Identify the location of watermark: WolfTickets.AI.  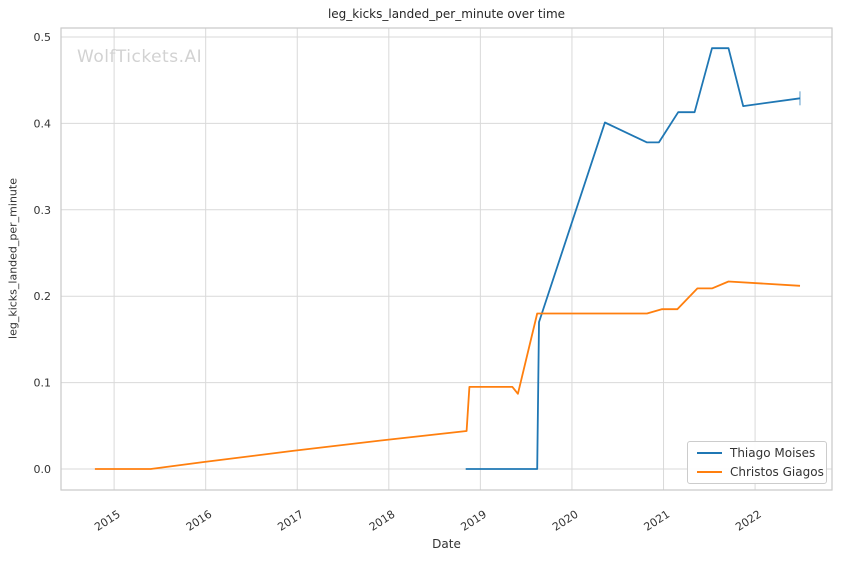
(140, 57).